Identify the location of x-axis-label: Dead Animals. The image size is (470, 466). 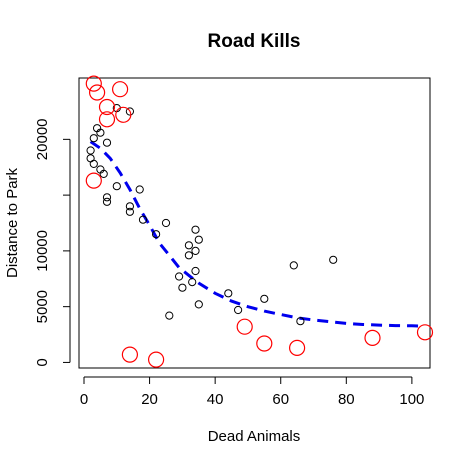
(254, 436).